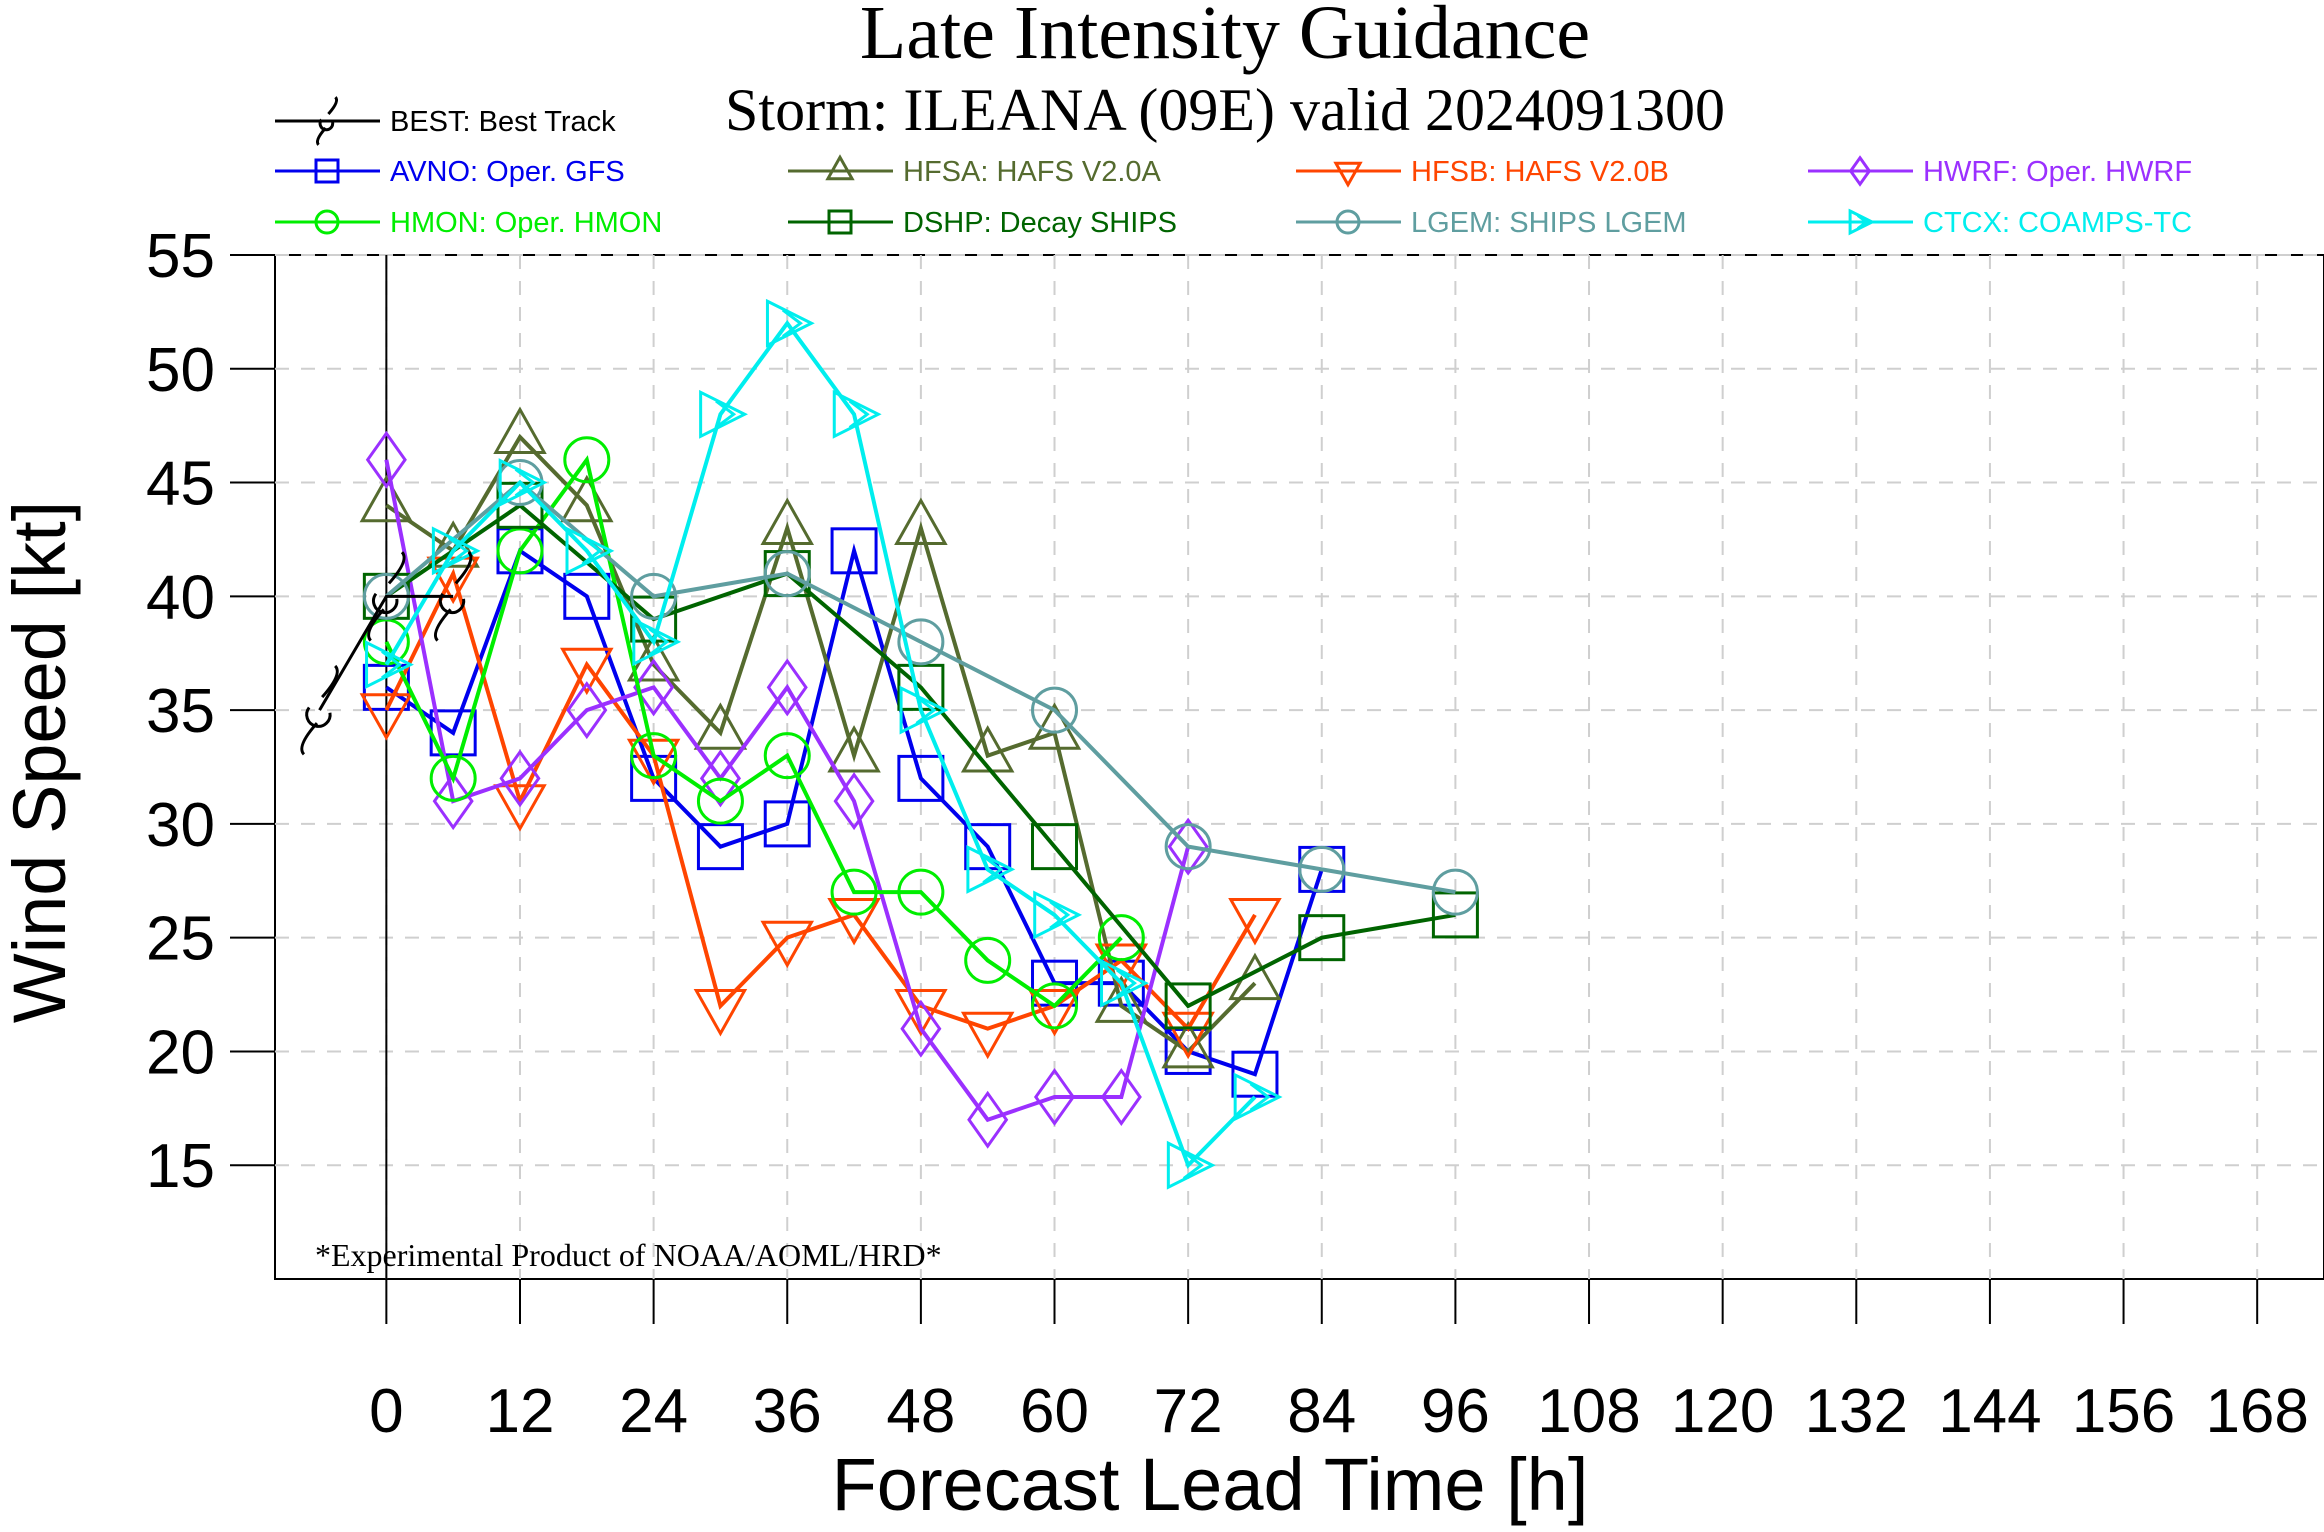 The width and height of the screenshot is (2324, 1532). Describe the element at coordinates (180, 1052) in the screenshot. I see `y-tick-label: 20` at that location.